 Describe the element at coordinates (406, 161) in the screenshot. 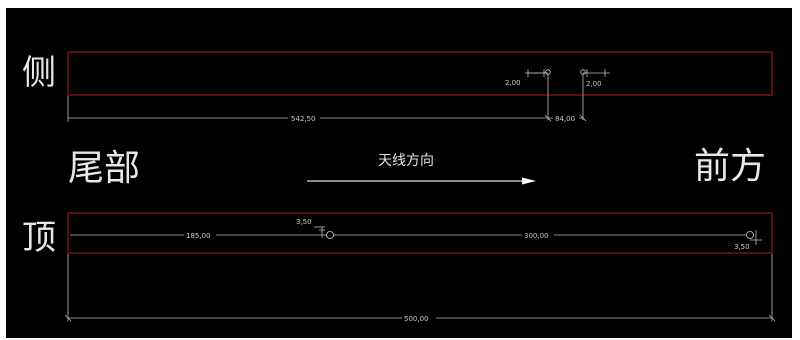

I see `antenna-direction-label: 天线方向` at that location.